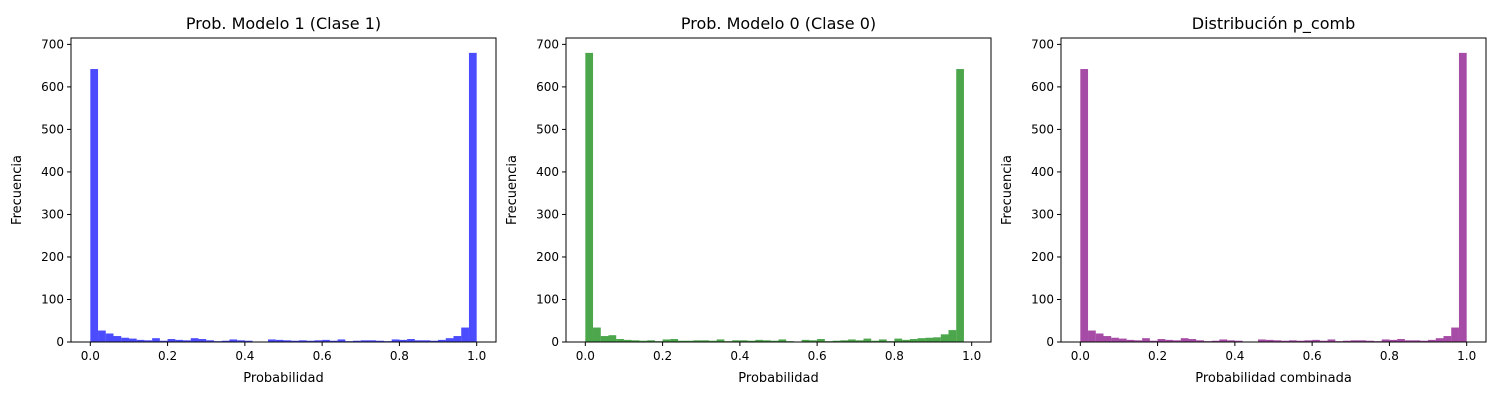  Describe the element at coordinates (1042, 129) in the screenshot. I see `y-tick-label: 500` at that location.